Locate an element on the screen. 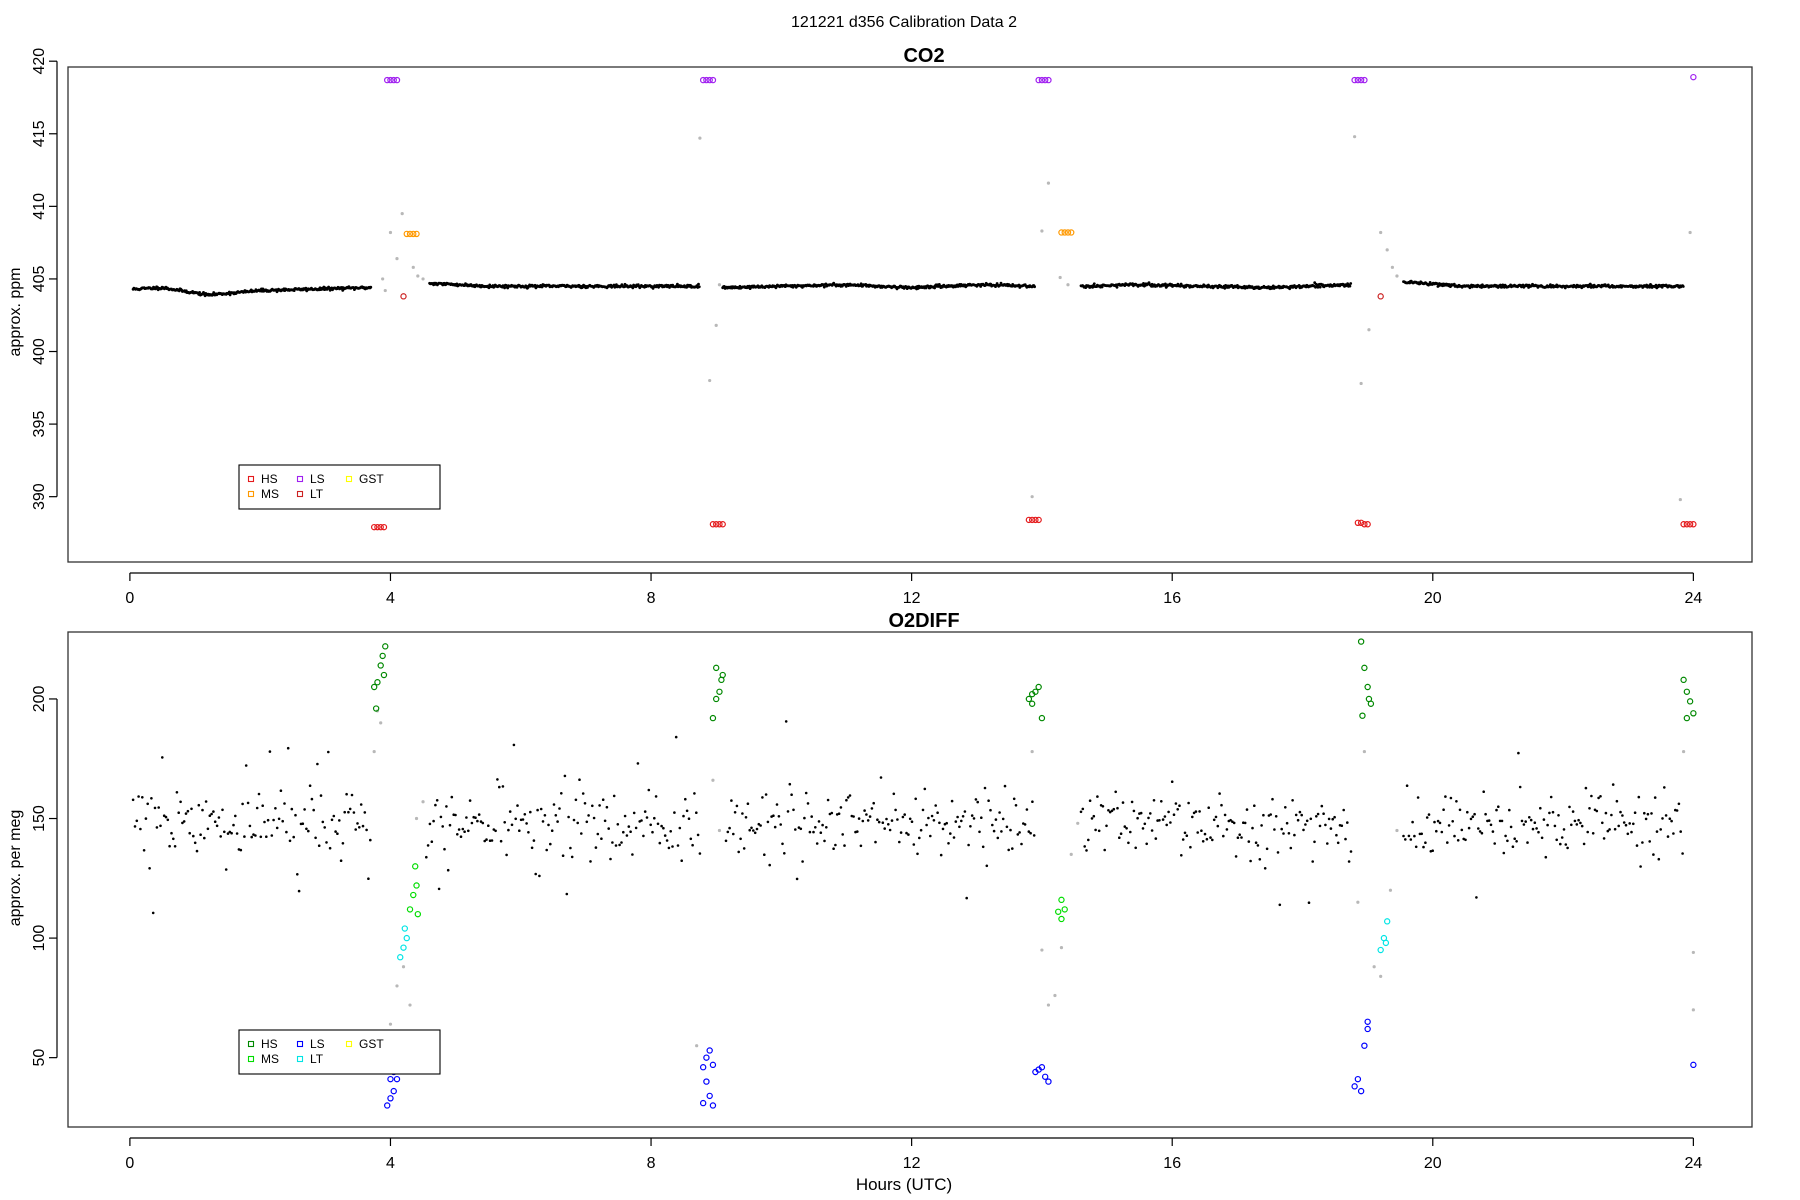 The image size is (1800, 1200). co2-cal-point-lt is located at coordinates (1380, 296).